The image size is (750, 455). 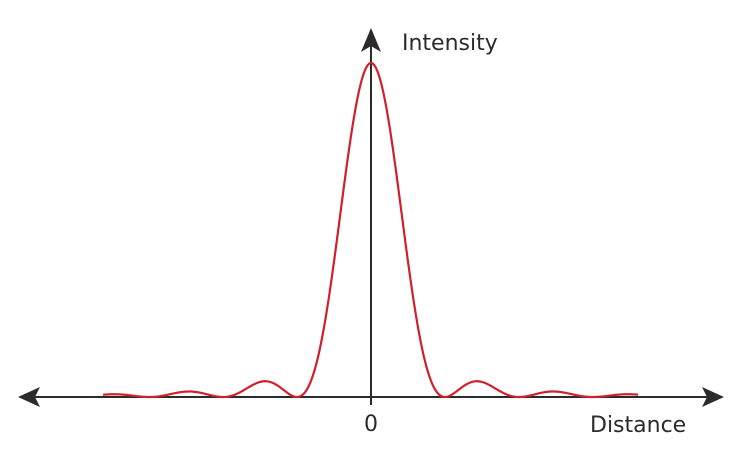 I want to click on origin-label: 0, so click(x=371, y=424).